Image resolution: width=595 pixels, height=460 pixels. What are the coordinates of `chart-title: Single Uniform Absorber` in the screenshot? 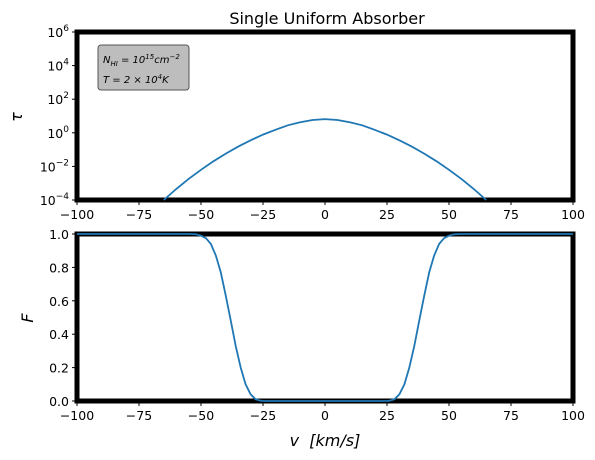 It's located at (327, 18).